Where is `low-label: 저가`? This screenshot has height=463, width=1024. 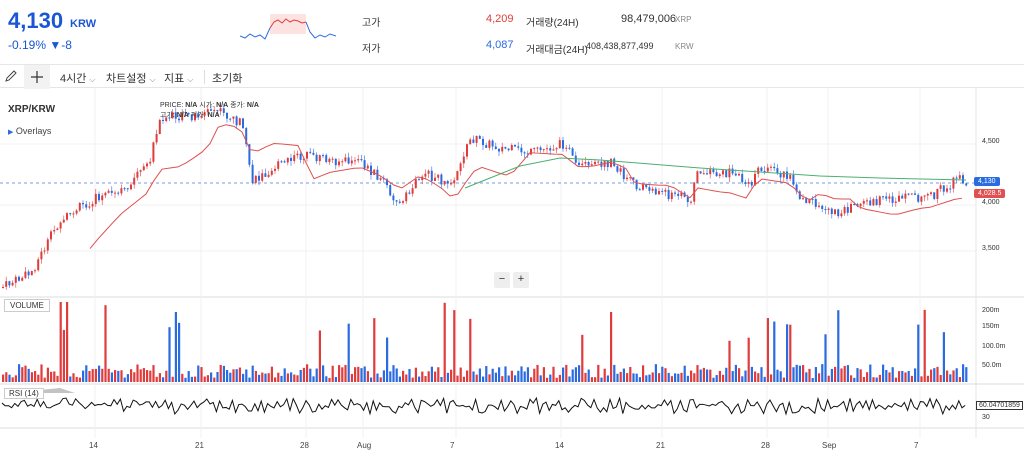
low-label: 저가 is located at coordinates (371, 49).